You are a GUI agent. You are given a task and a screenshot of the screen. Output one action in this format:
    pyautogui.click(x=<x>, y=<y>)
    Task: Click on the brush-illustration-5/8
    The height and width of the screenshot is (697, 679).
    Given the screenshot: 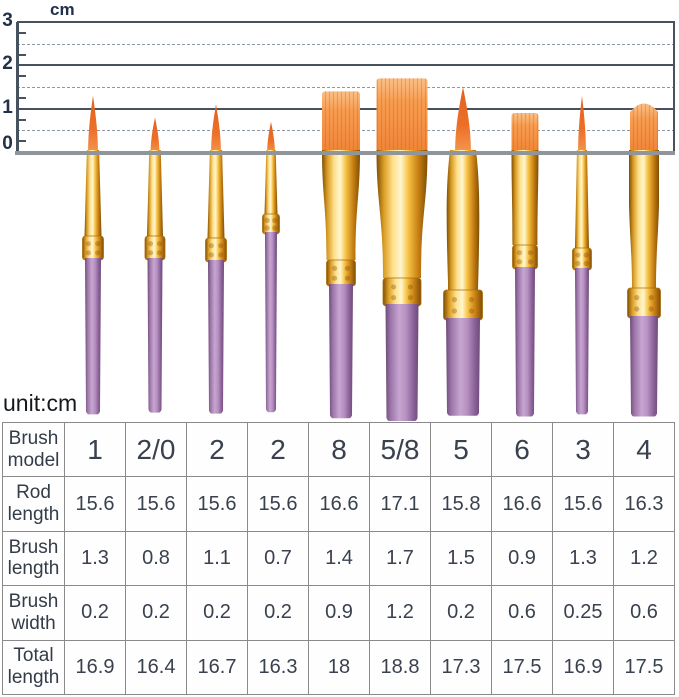 What is the action you would take?
    pyautogui.click(x=402, y=249)
    